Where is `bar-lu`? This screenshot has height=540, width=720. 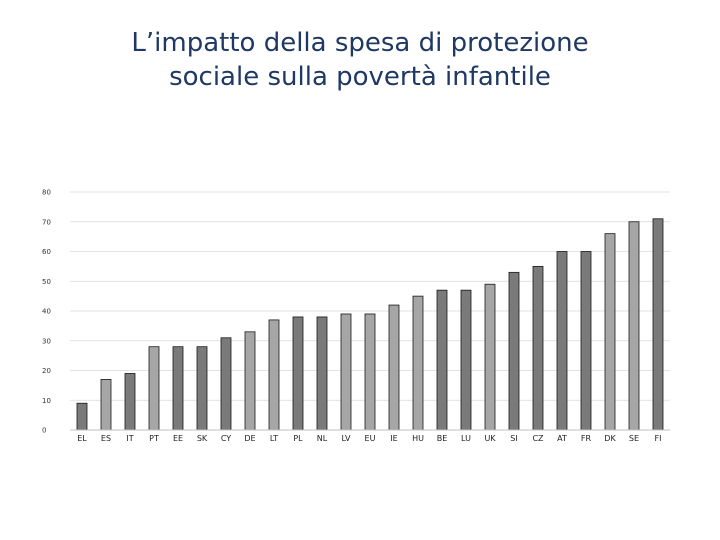
bar-lu is located at coordinates (466, 360).